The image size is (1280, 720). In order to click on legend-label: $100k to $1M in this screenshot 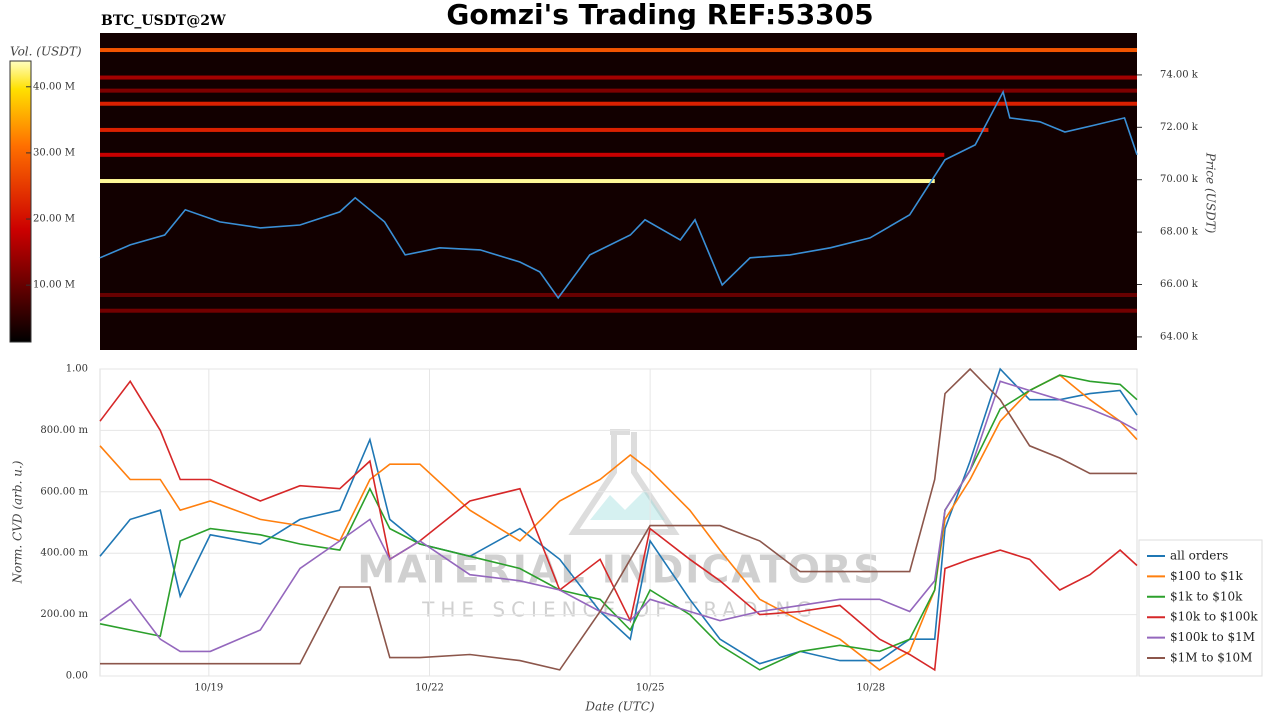, I will do `click(1212, 637)`.